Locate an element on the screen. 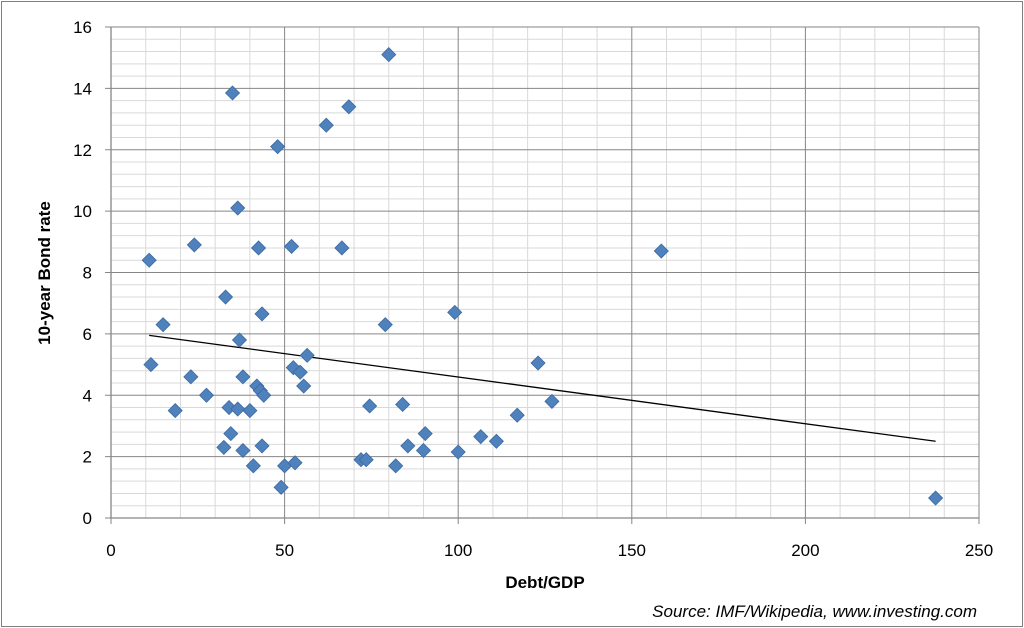  source-note: Source: IMF/Wikipedia, www.investing.com is located at coordinates (814, 611).